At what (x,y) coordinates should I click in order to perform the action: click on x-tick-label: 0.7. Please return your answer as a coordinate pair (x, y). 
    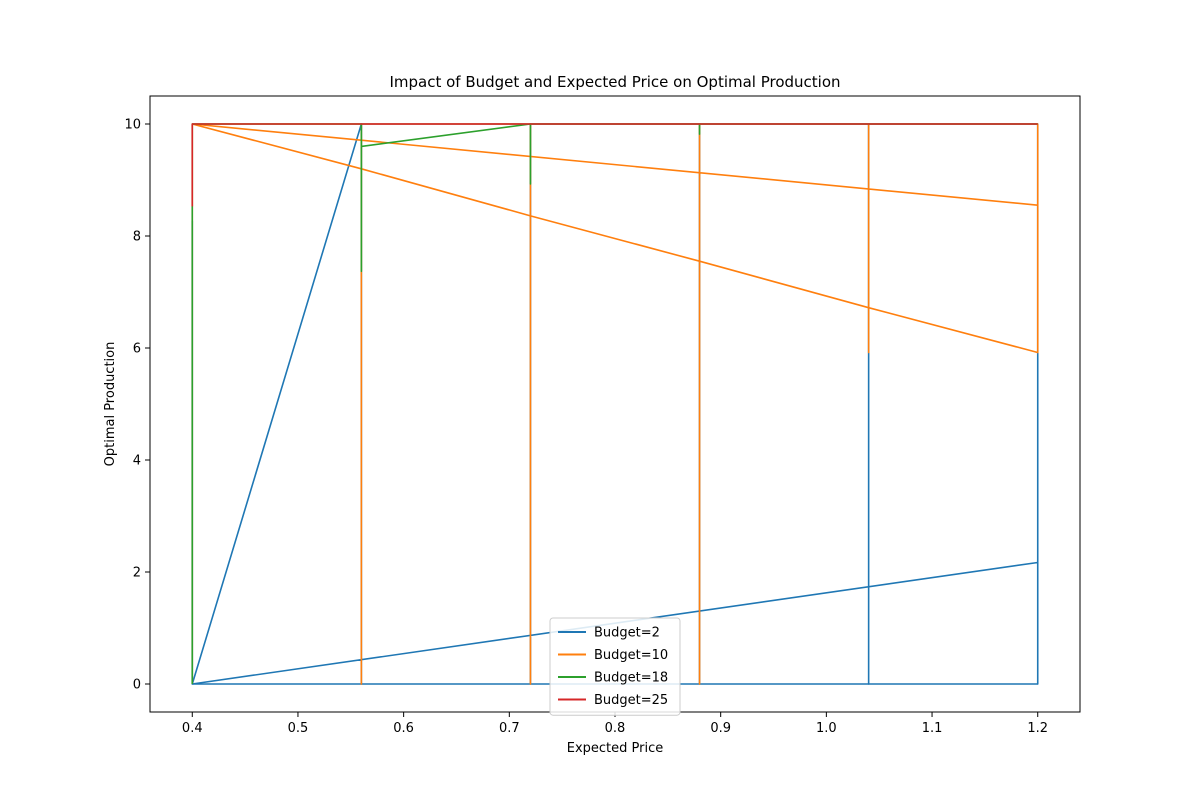
    Looking at the image, I should click on (509, 728).